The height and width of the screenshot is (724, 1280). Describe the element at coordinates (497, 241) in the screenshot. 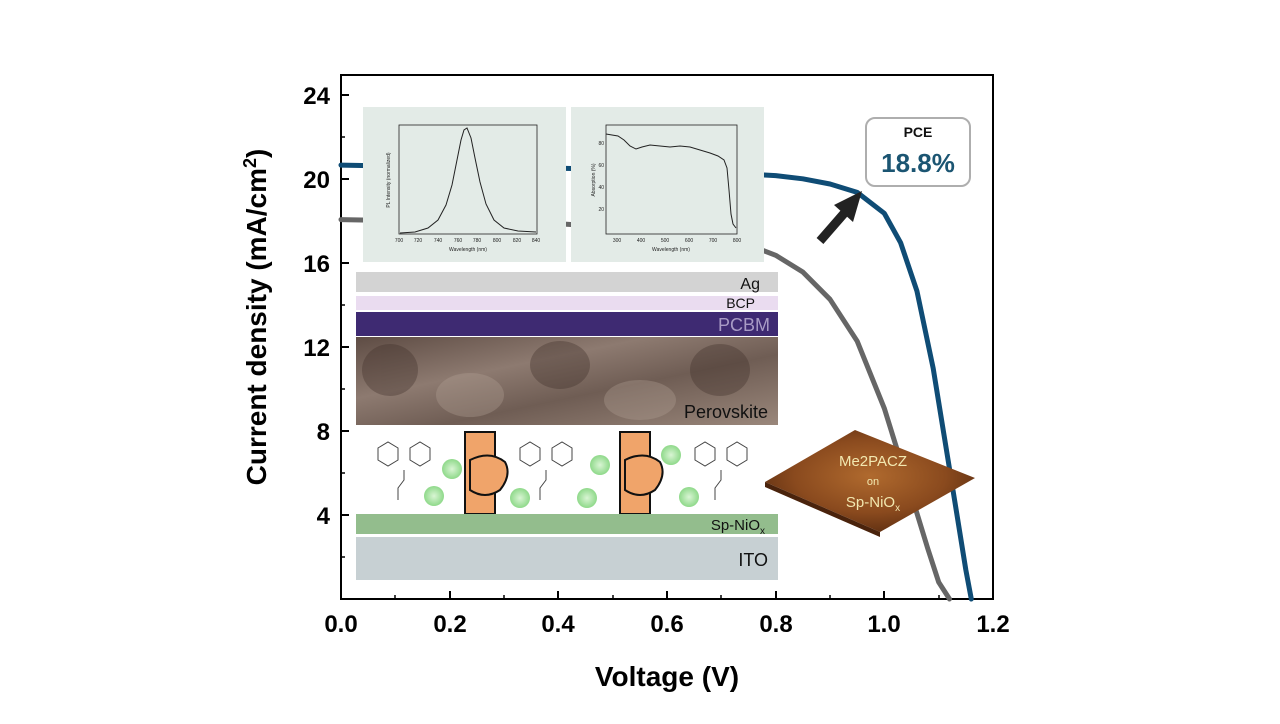

I see `pl-tick: 800` at that location.